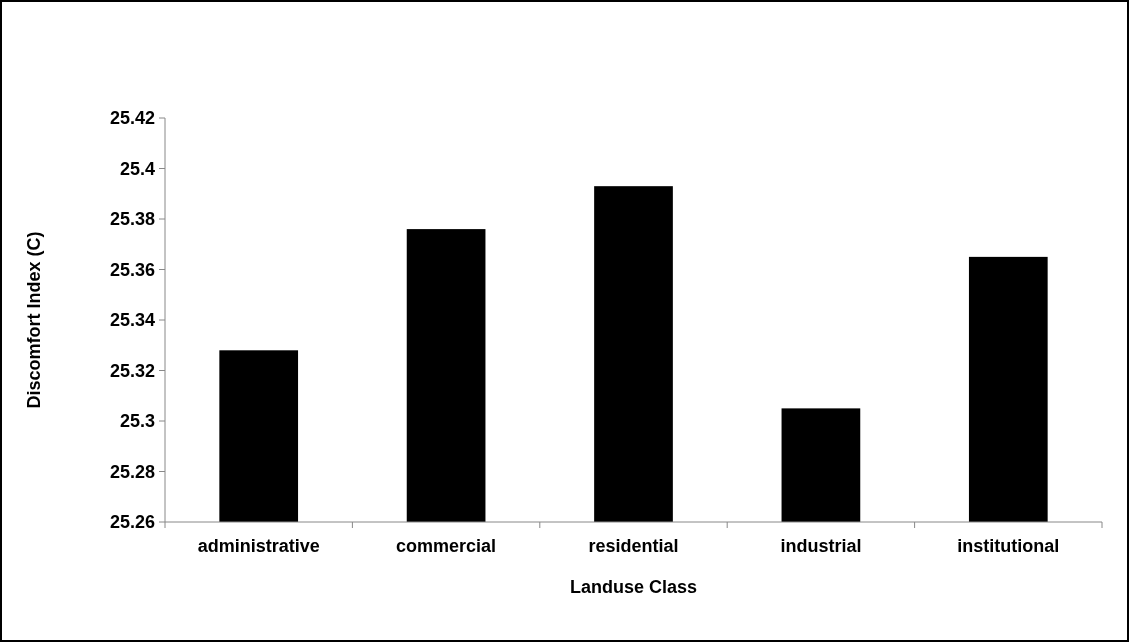  Describe the element at coordinates (132, 320) in the screenshot. I see `y-tick-label: 25.34` at that location.